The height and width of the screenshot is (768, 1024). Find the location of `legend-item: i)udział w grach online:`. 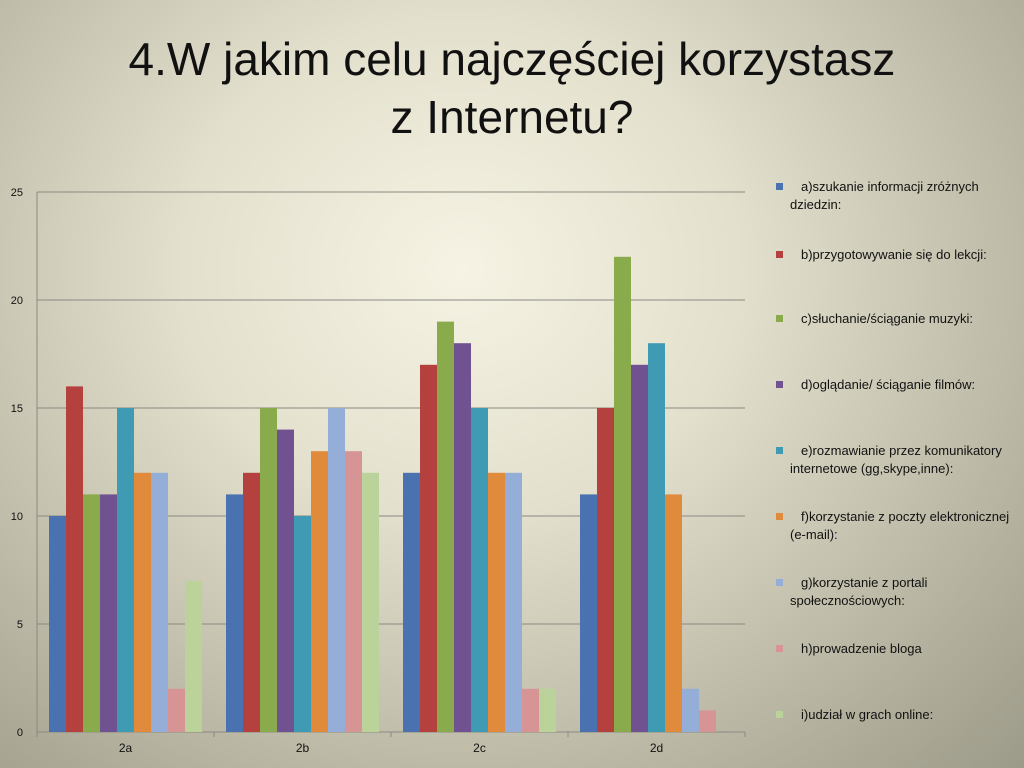

legend-item: i)udział w grach online: is located at coordinates (896, 715).